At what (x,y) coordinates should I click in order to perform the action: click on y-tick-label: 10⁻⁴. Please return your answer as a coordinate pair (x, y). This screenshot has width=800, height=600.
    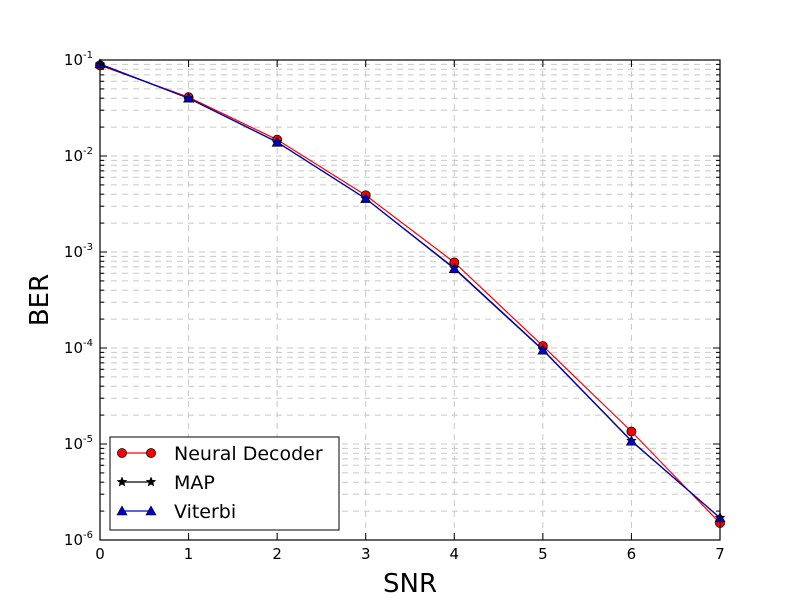
    Looking at the image, I should click on (78, 347).